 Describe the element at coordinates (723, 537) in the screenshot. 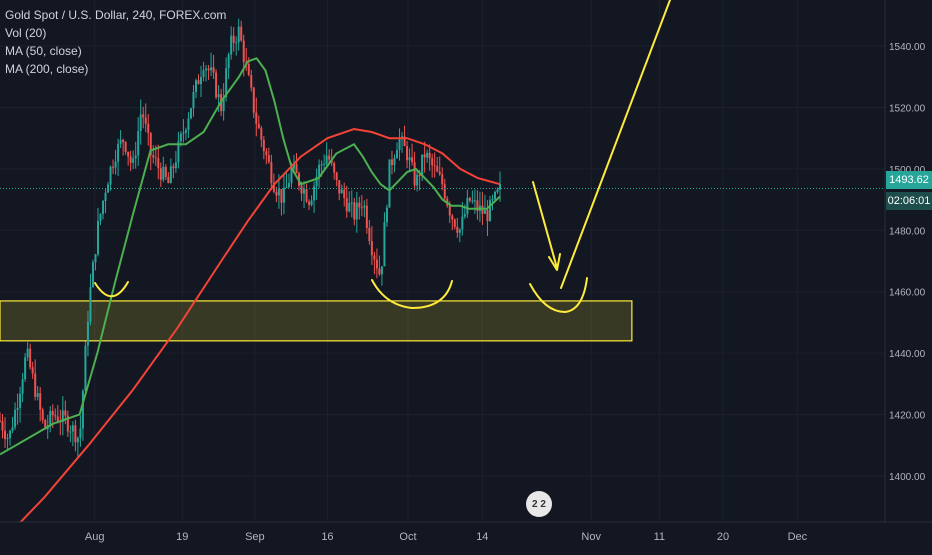

I see `time-tick-label: 20` at that location.